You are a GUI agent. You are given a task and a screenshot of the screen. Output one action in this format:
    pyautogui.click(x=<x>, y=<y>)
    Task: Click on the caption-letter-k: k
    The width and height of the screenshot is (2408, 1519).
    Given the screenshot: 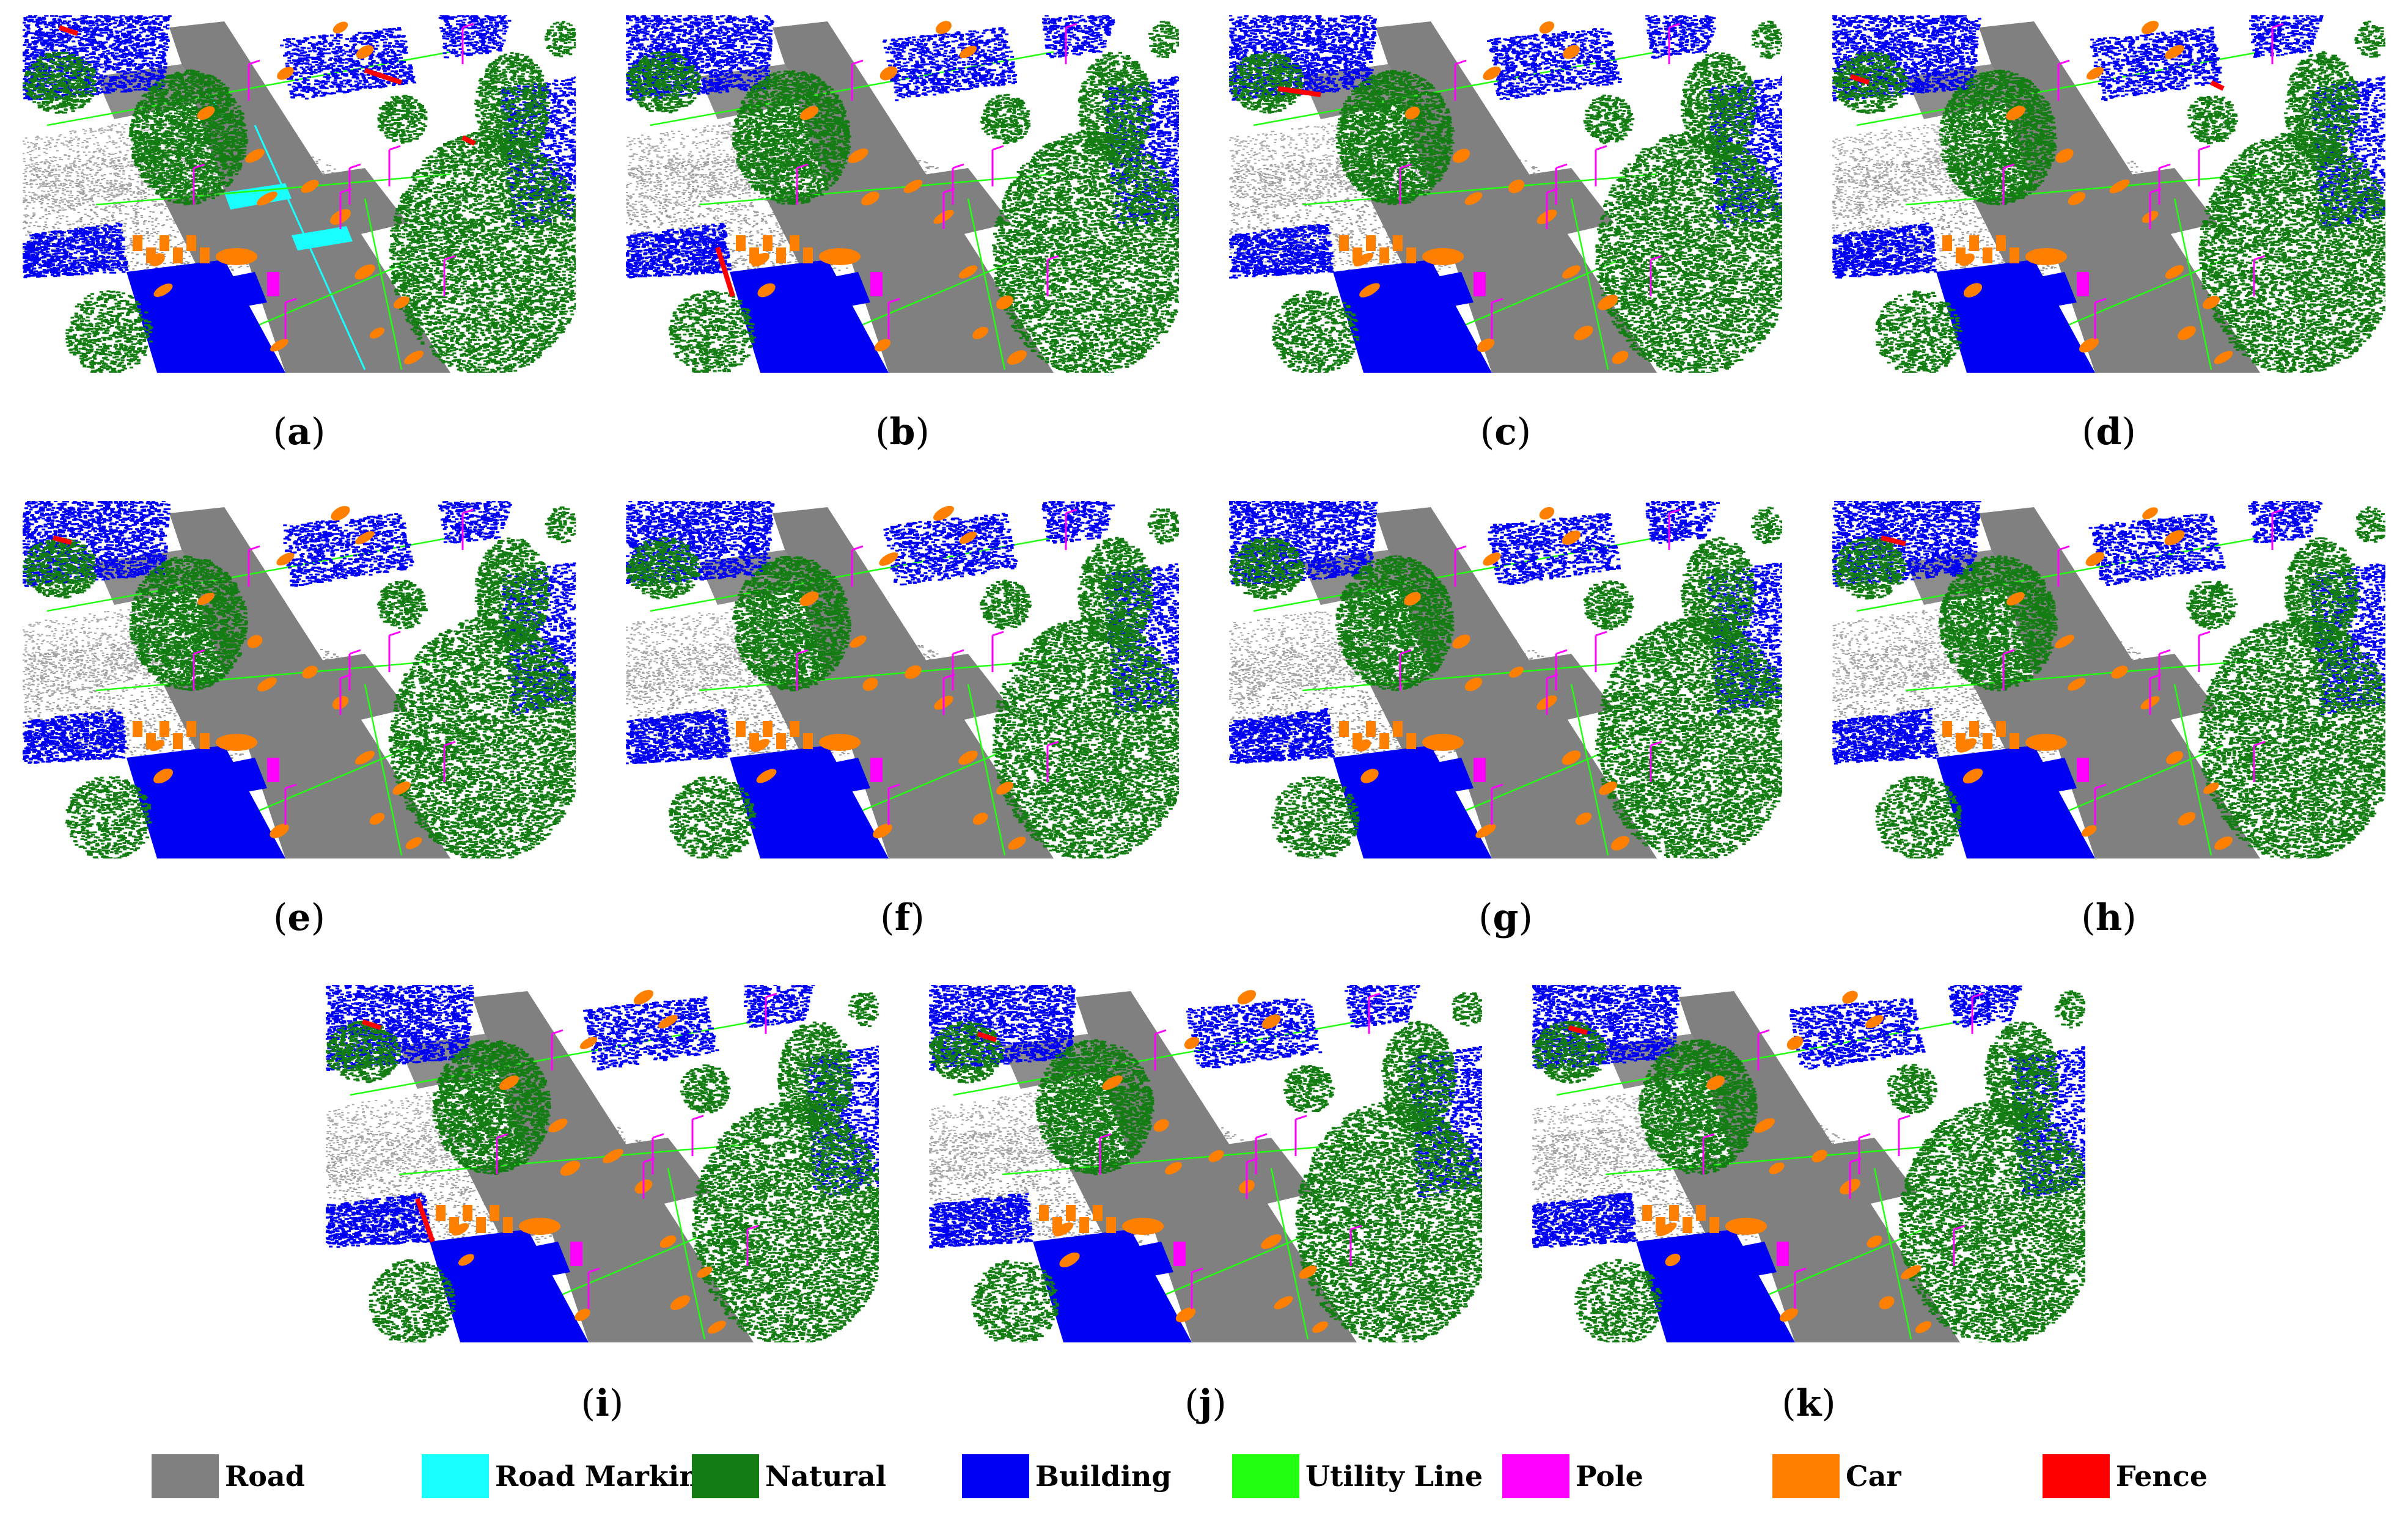 What is the action you would take?
    pyautogui.click(x=1809, y=1403)
    